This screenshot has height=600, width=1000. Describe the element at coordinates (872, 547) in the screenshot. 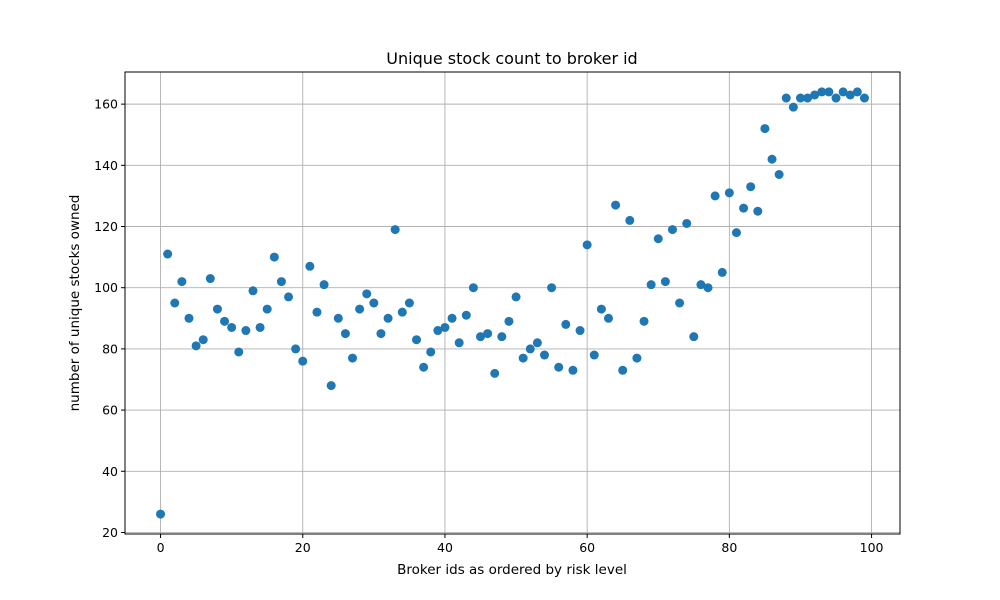

I see `x-tick-label: 100` at that location.